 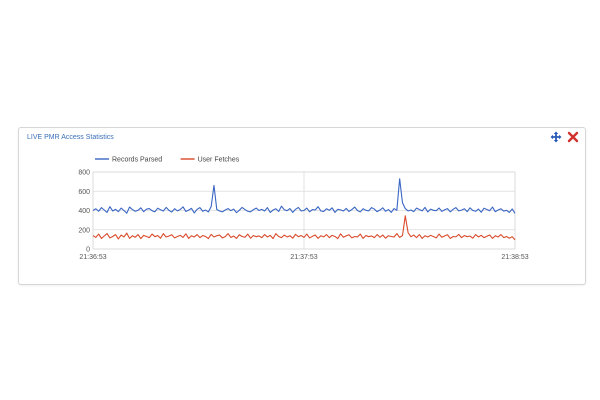 What do you see at coordinates (84, 211) in the screenshot?
I see `y-tick-label: 400` at bounding box center [84, 211].